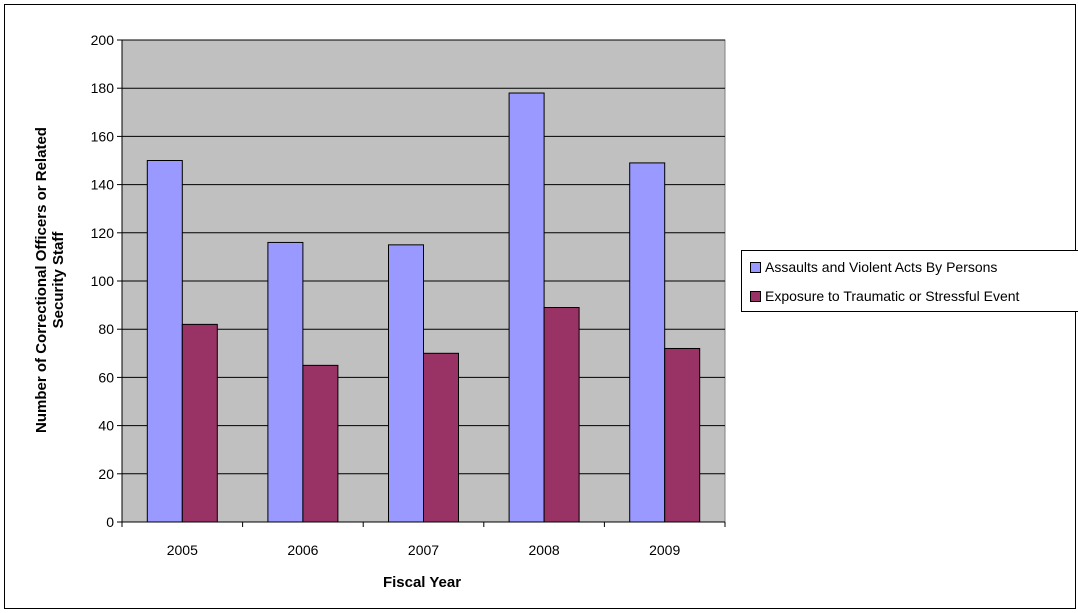  I want to click on x-axis-title: Fiscal Year, so click(422, 582).